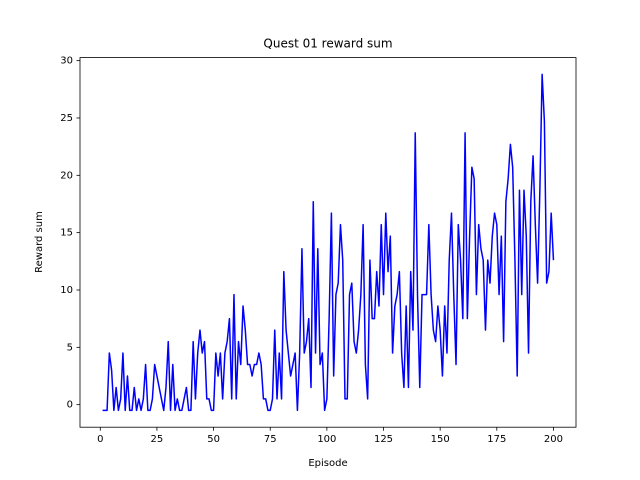  What do you see at coordinates (39, 242) in the screenshot?
I see `y-axis-label: Reward sum` at bounding box center [39, 242].